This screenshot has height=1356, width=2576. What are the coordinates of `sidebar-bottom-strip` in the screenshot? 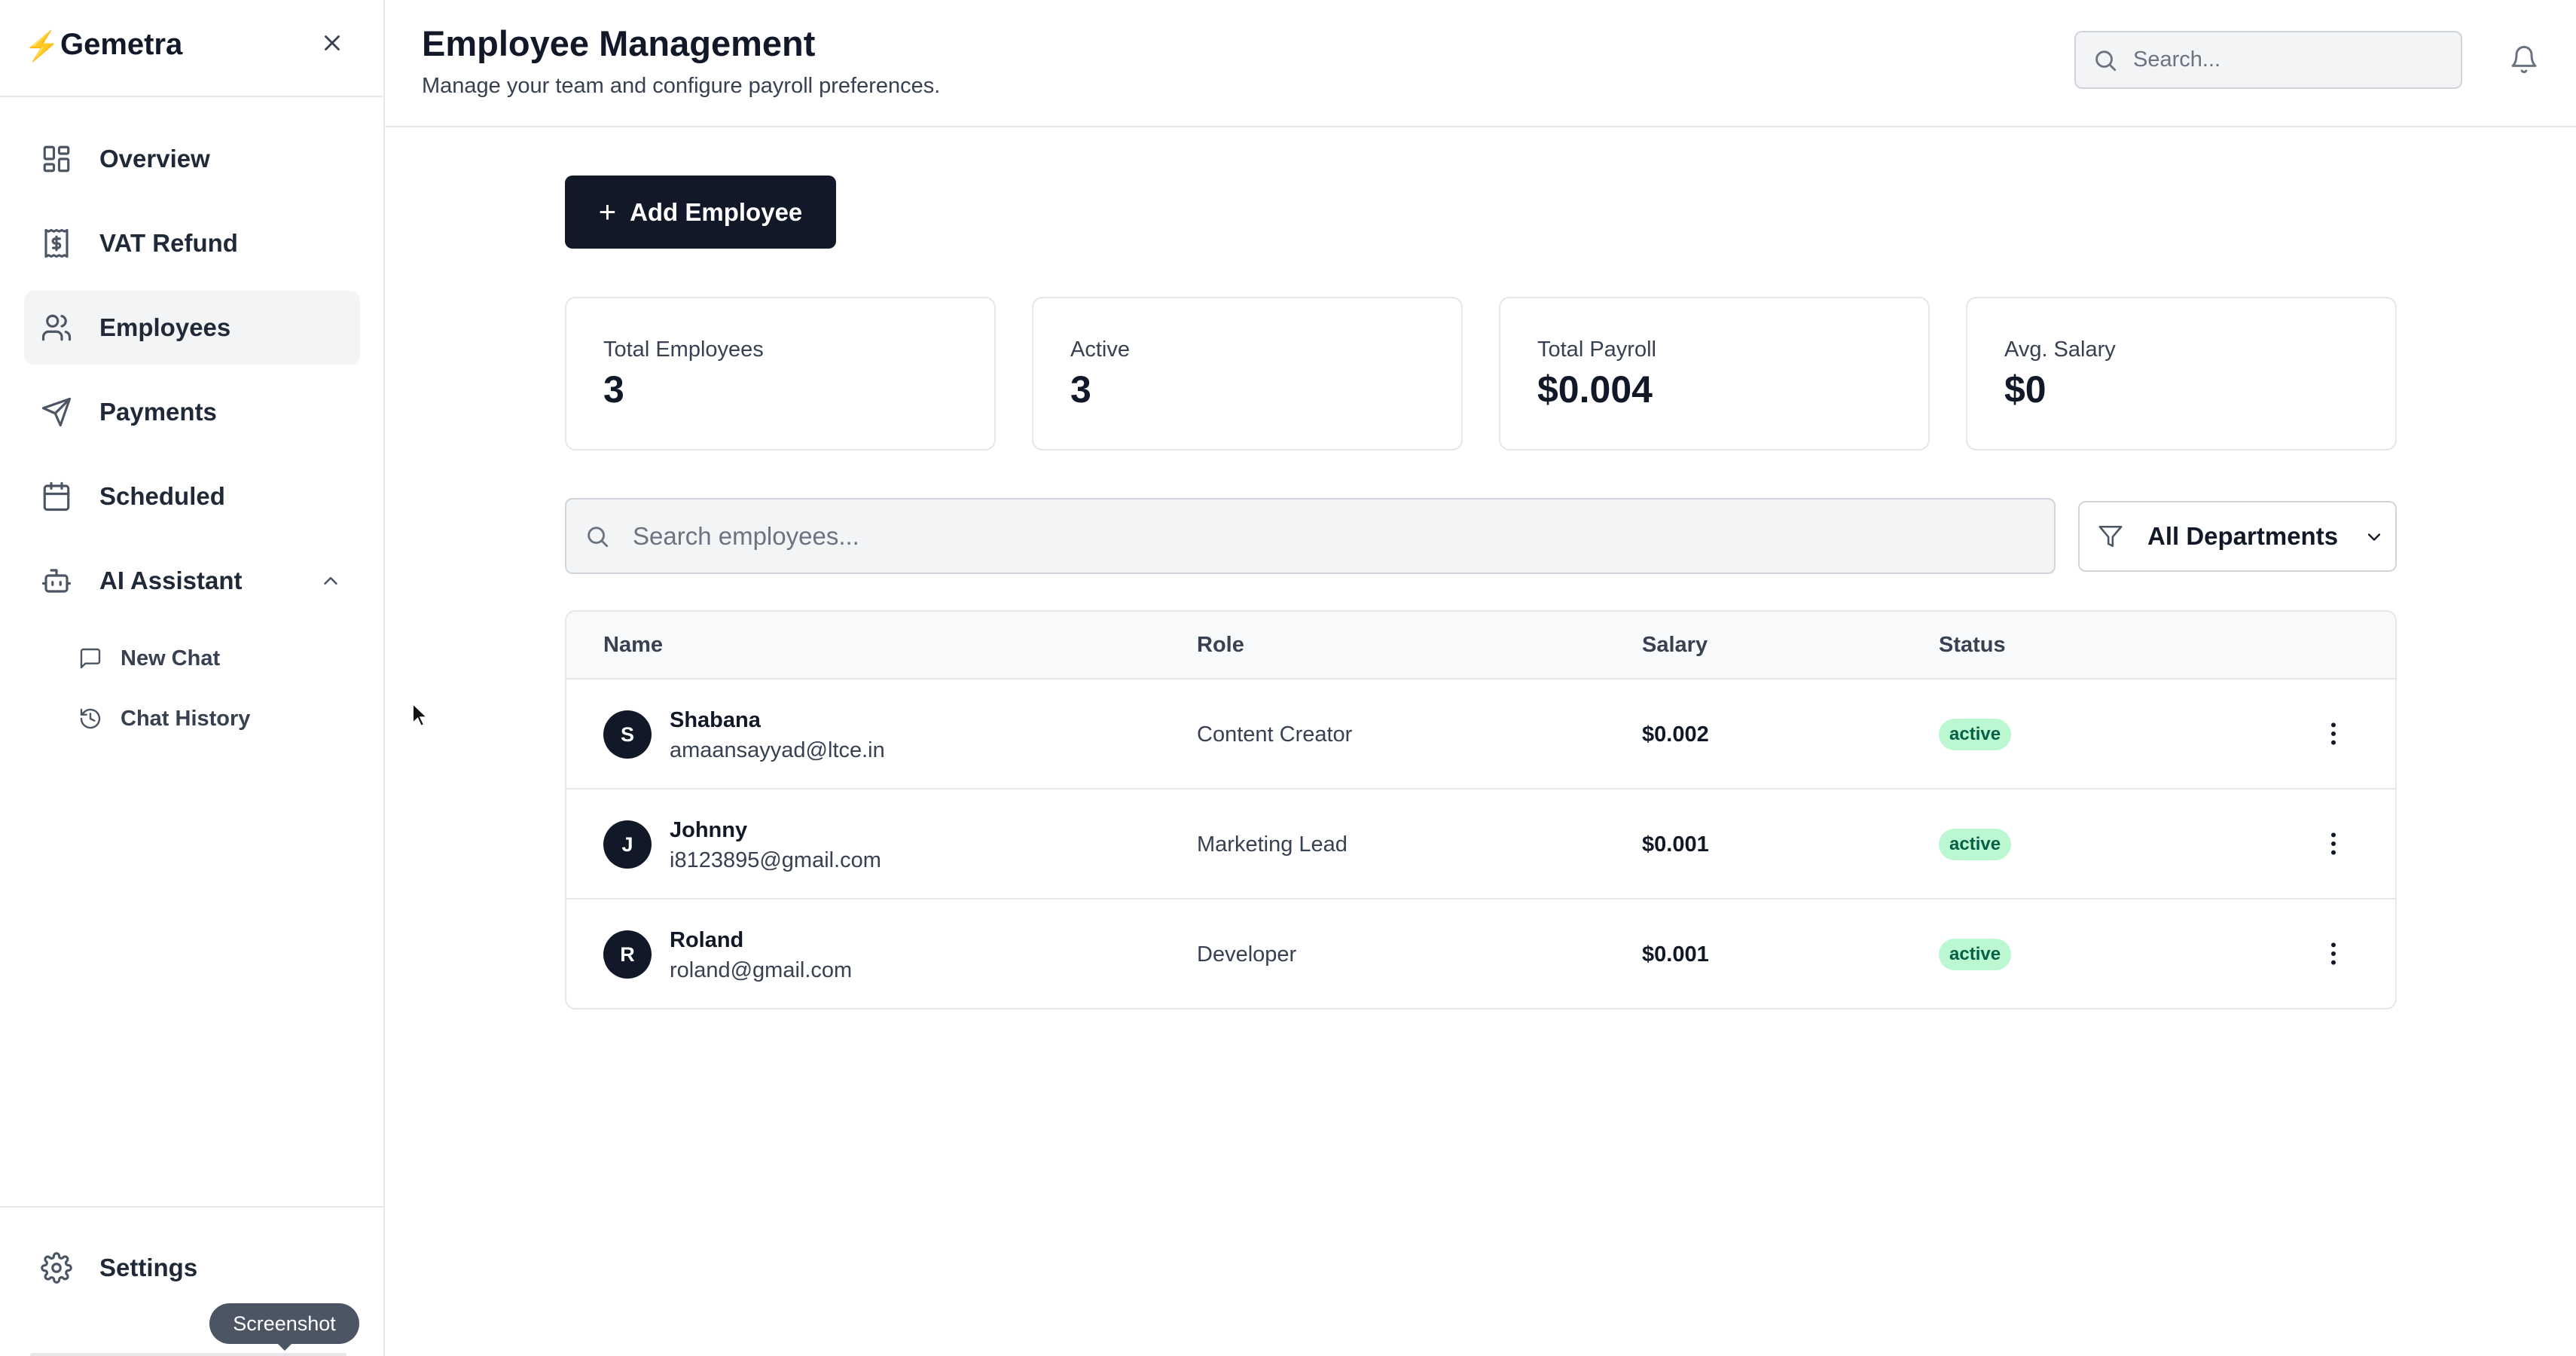 It's located at (188, 1354).